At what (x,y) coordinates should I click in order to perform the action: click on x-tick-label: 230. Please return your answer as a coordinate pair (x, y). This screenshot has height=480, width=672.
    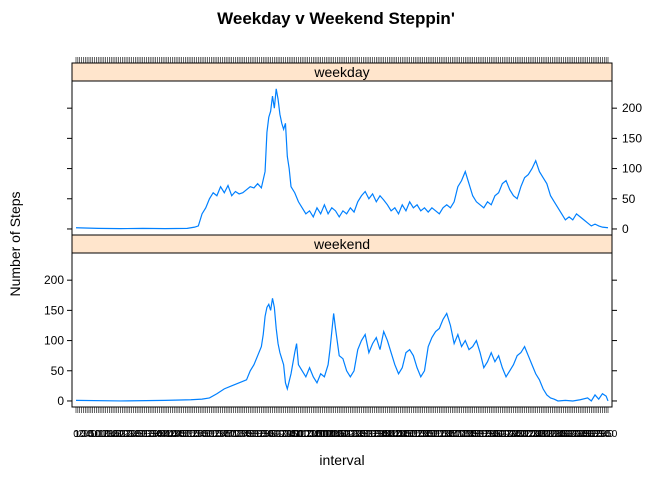
    Looking at the image, I should click on (131, 434).